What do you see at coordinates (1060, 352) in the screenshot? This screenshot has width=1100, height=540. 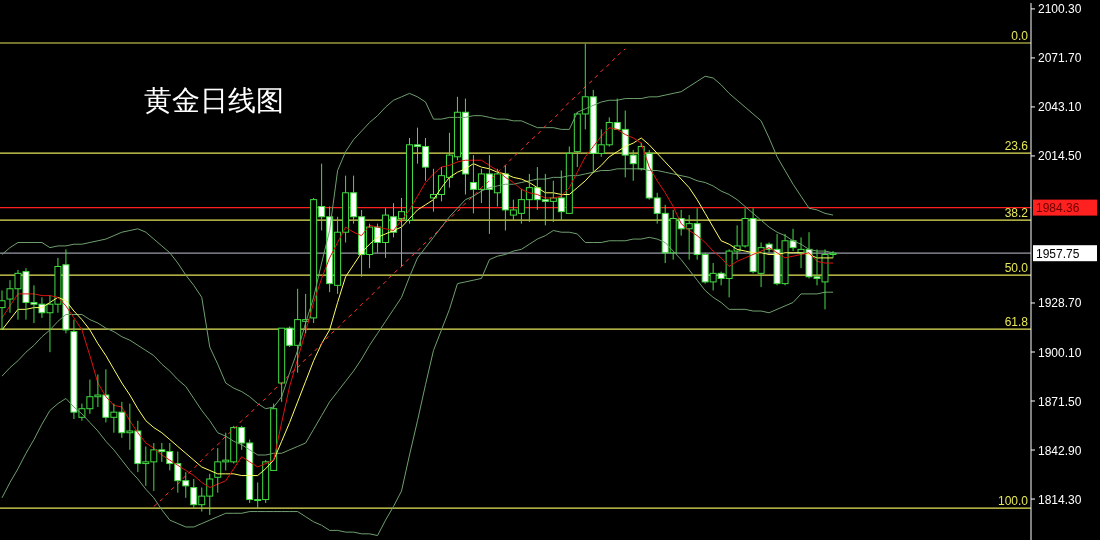 I see `y-tick-label: 1900.10` at bounding box center [1060, 352].